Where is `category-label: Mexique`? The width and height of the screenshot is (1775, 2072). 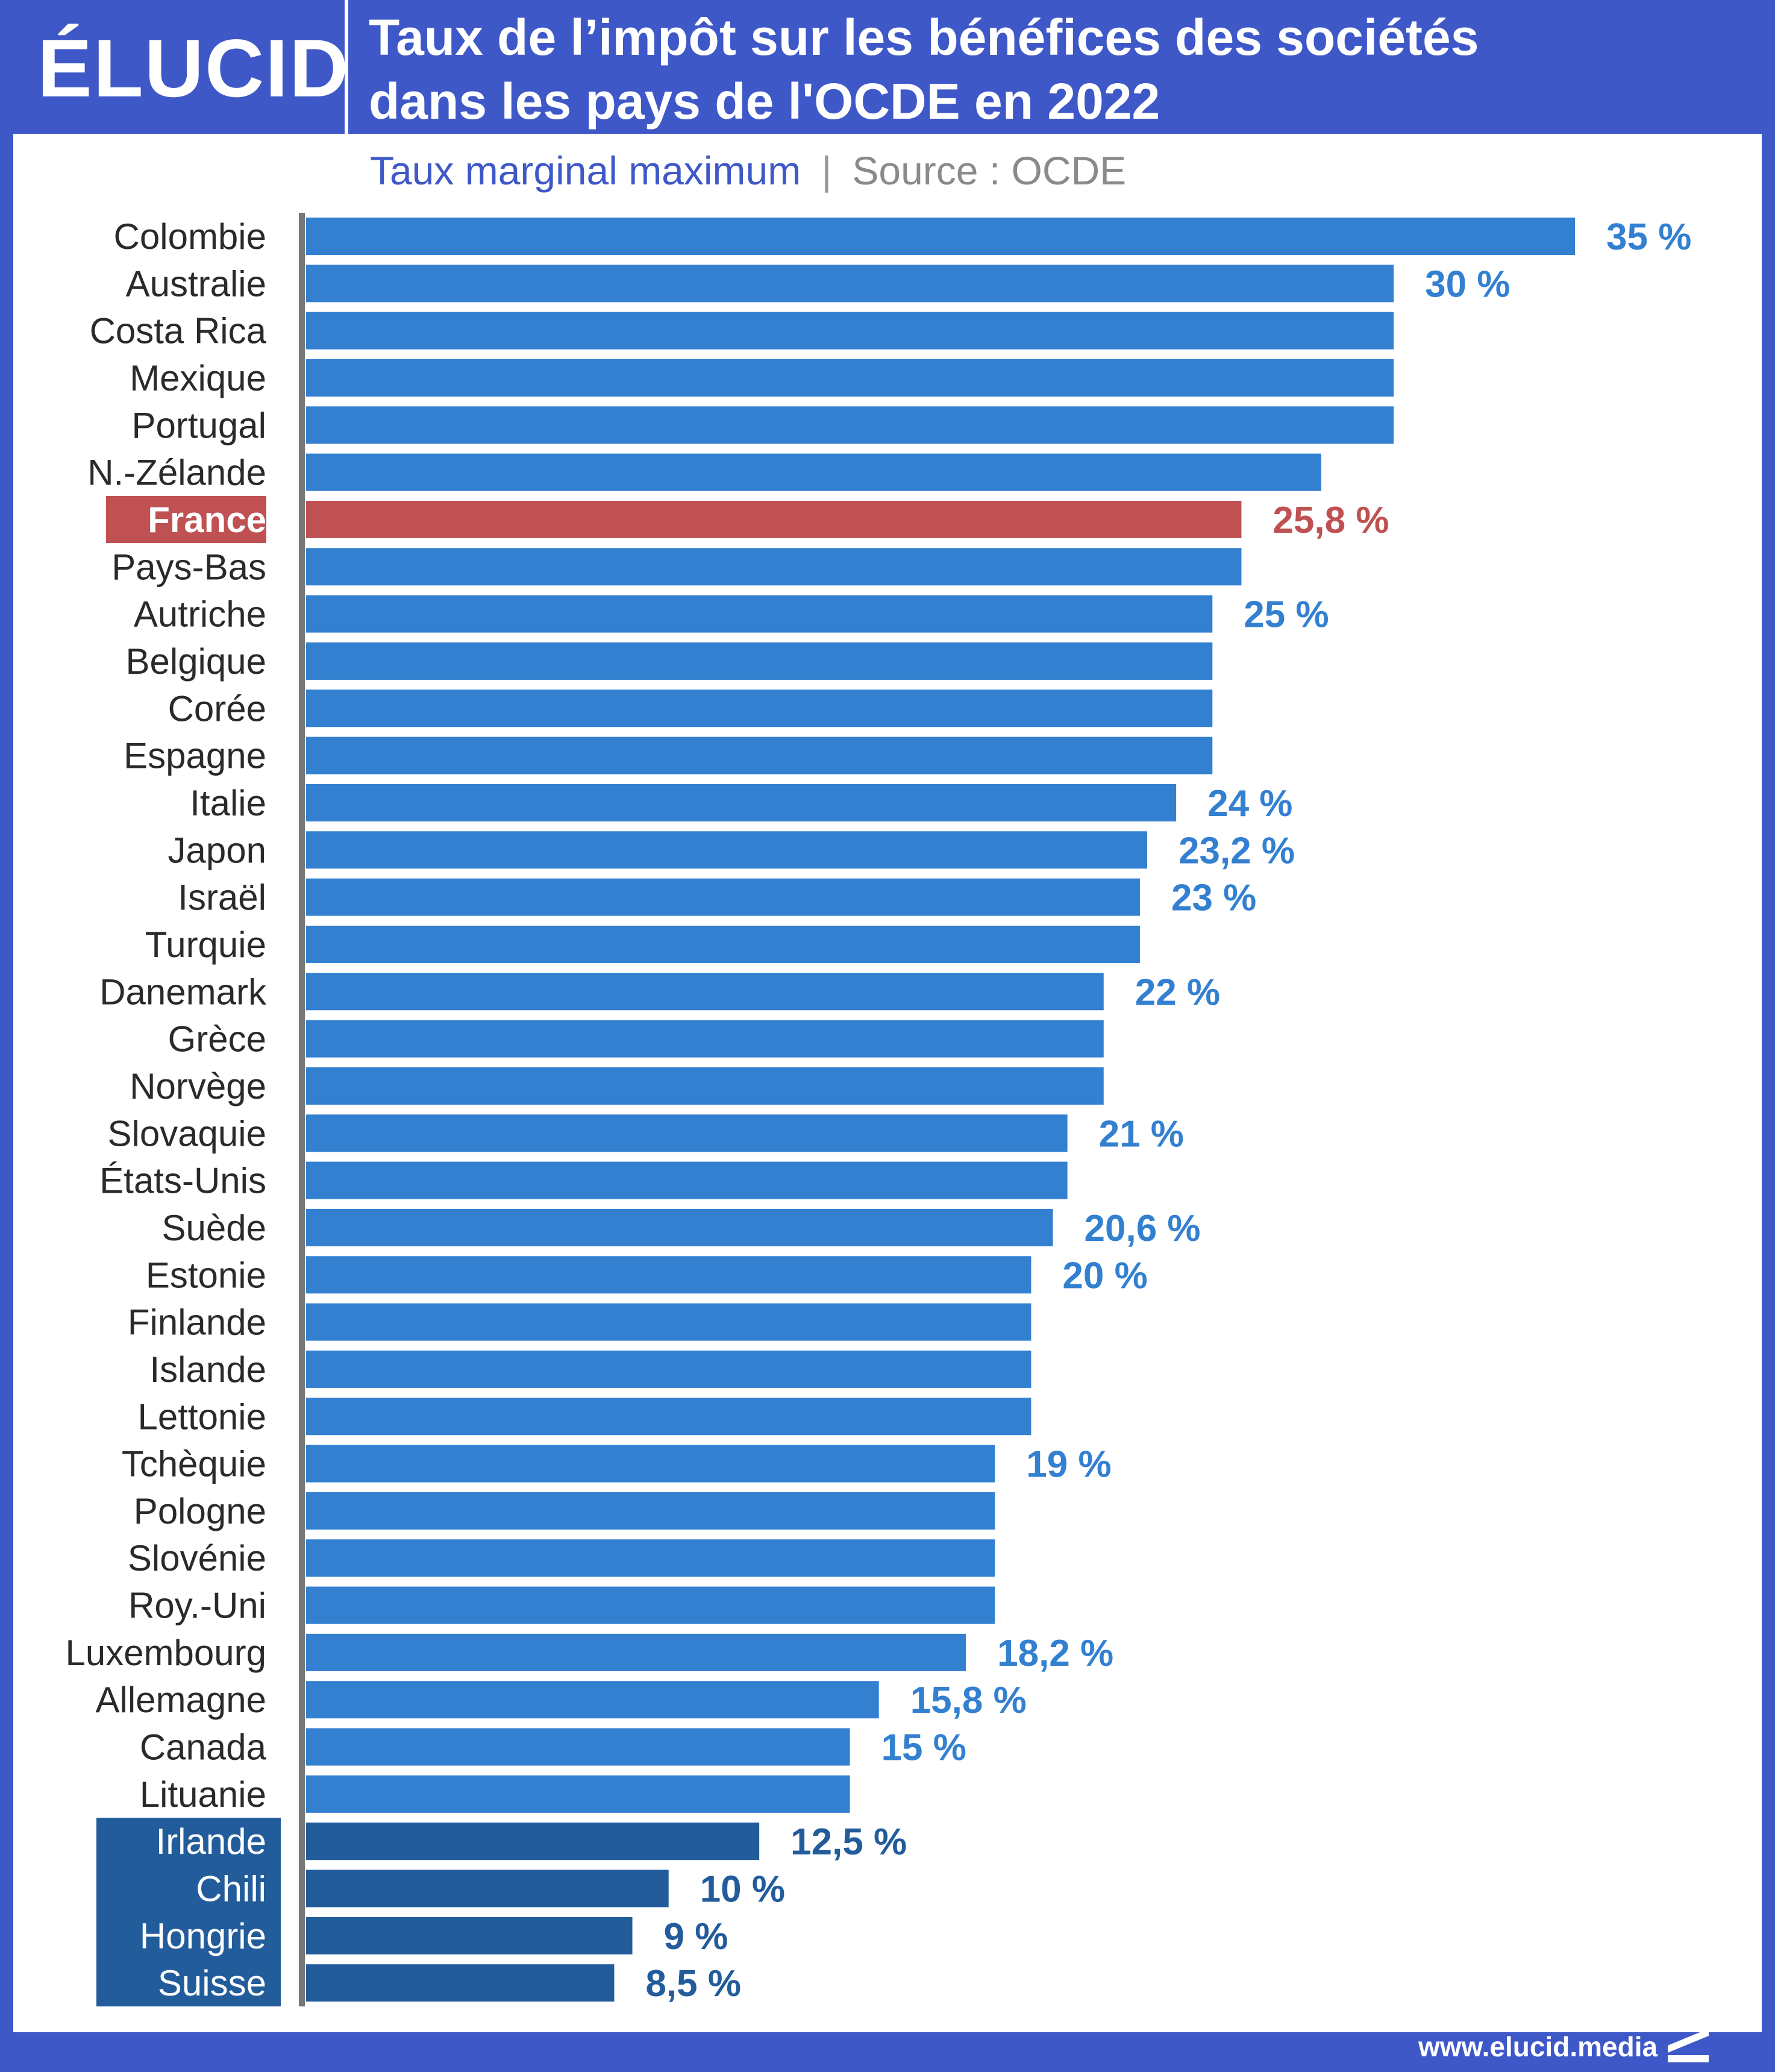
category-label: Mexique is located at coordinates (198, 378).